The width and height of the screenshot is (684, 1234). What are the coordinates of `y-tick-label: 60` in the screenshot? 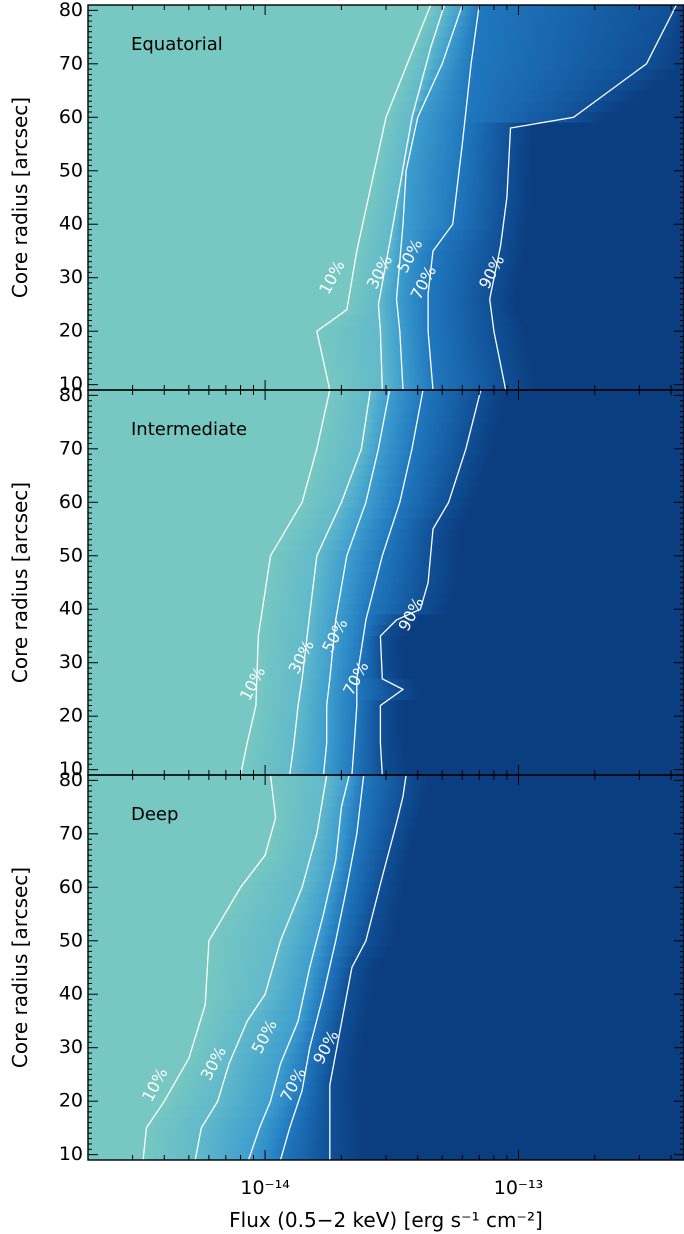 It's located at (71, 887).